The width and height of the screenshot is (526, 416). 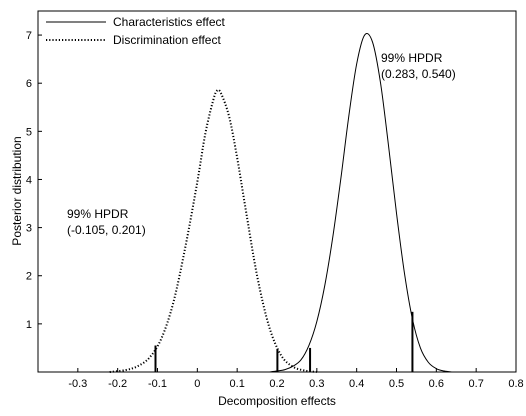 What do you see at coordinates (197, 384) in the screenshot?
I see `x-tick-label: 0` at bounding box center [197, 384].